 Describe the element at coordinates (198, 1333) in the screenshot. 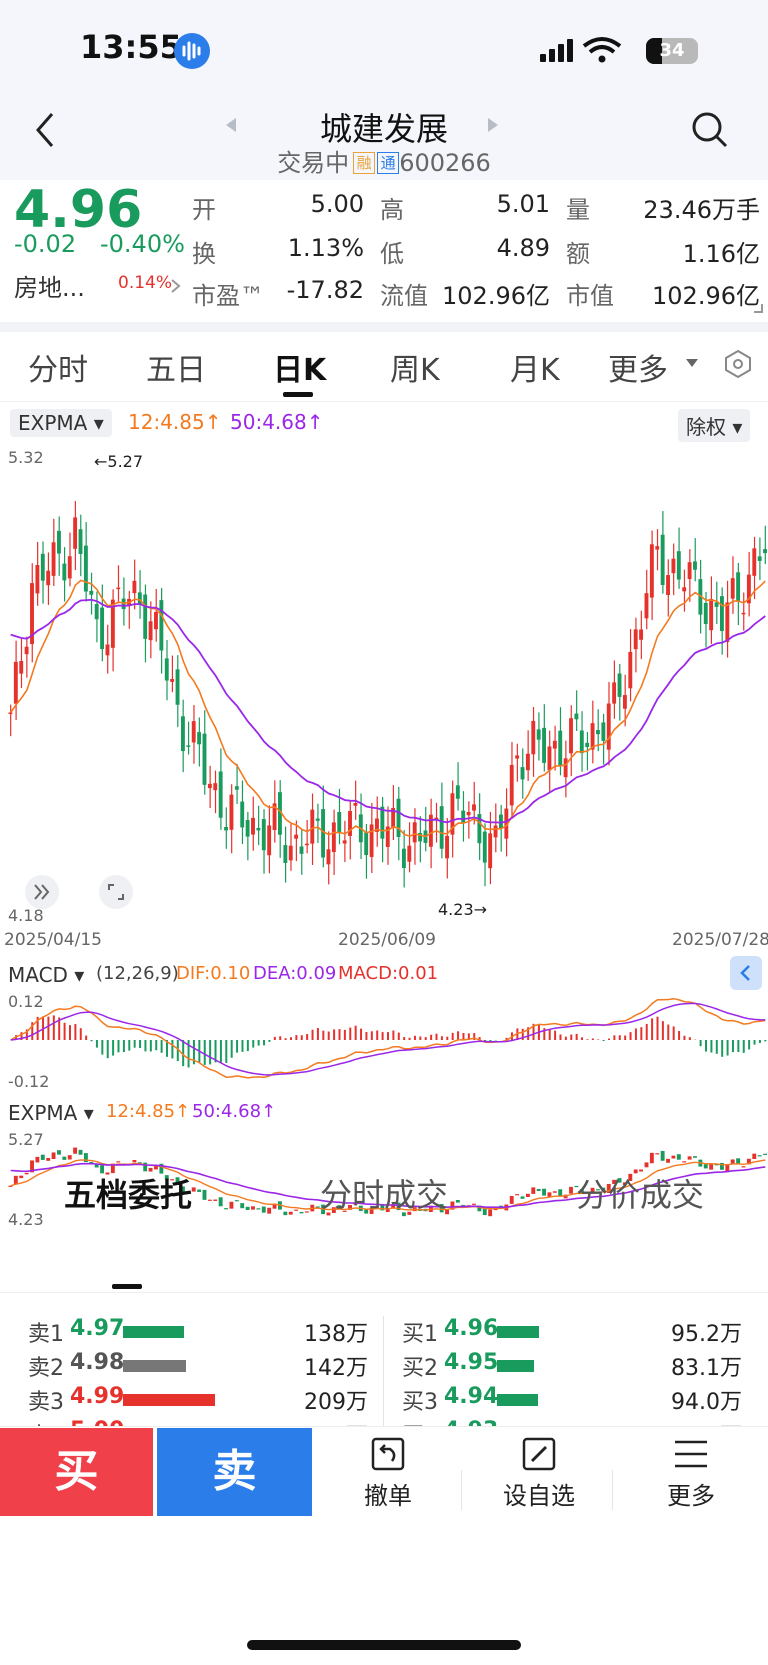

I see `ask-row: 卖1 4.97 138万` at that location.